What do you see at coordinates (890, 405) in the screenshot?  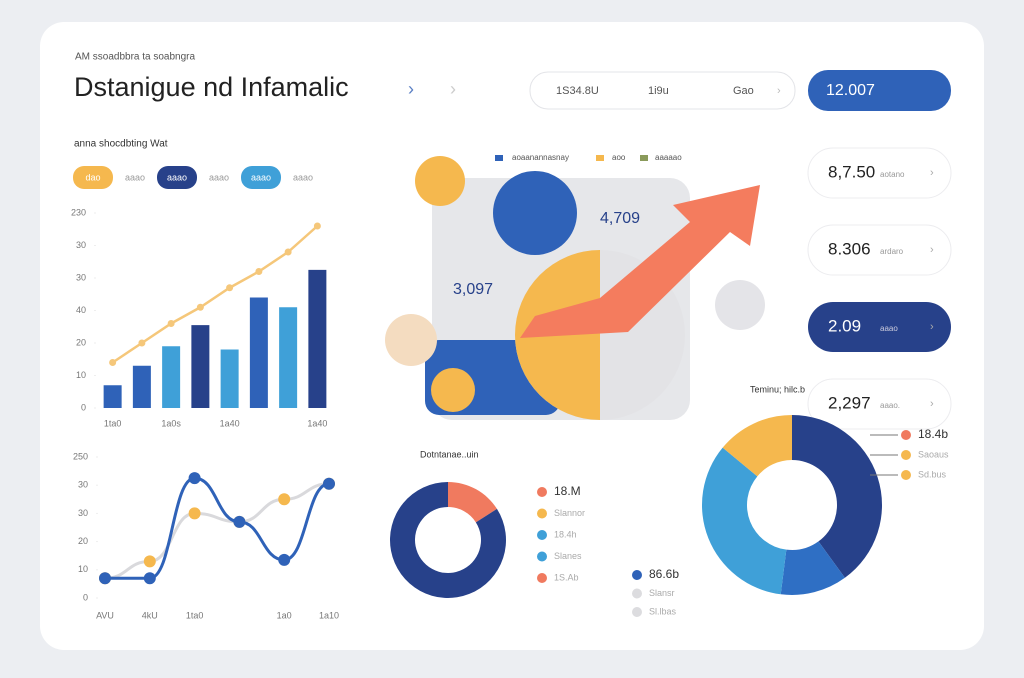 I see `kpi-label: aaao.` at bounding box center [890, 405].